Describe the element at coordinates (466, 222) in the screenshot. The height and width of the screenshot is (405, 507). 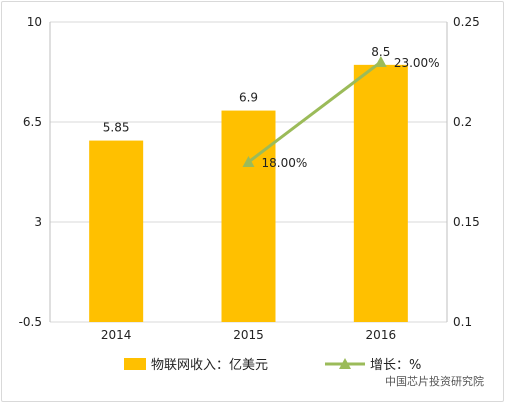
I see `right-axis-tick-label: 0.15` at that location.